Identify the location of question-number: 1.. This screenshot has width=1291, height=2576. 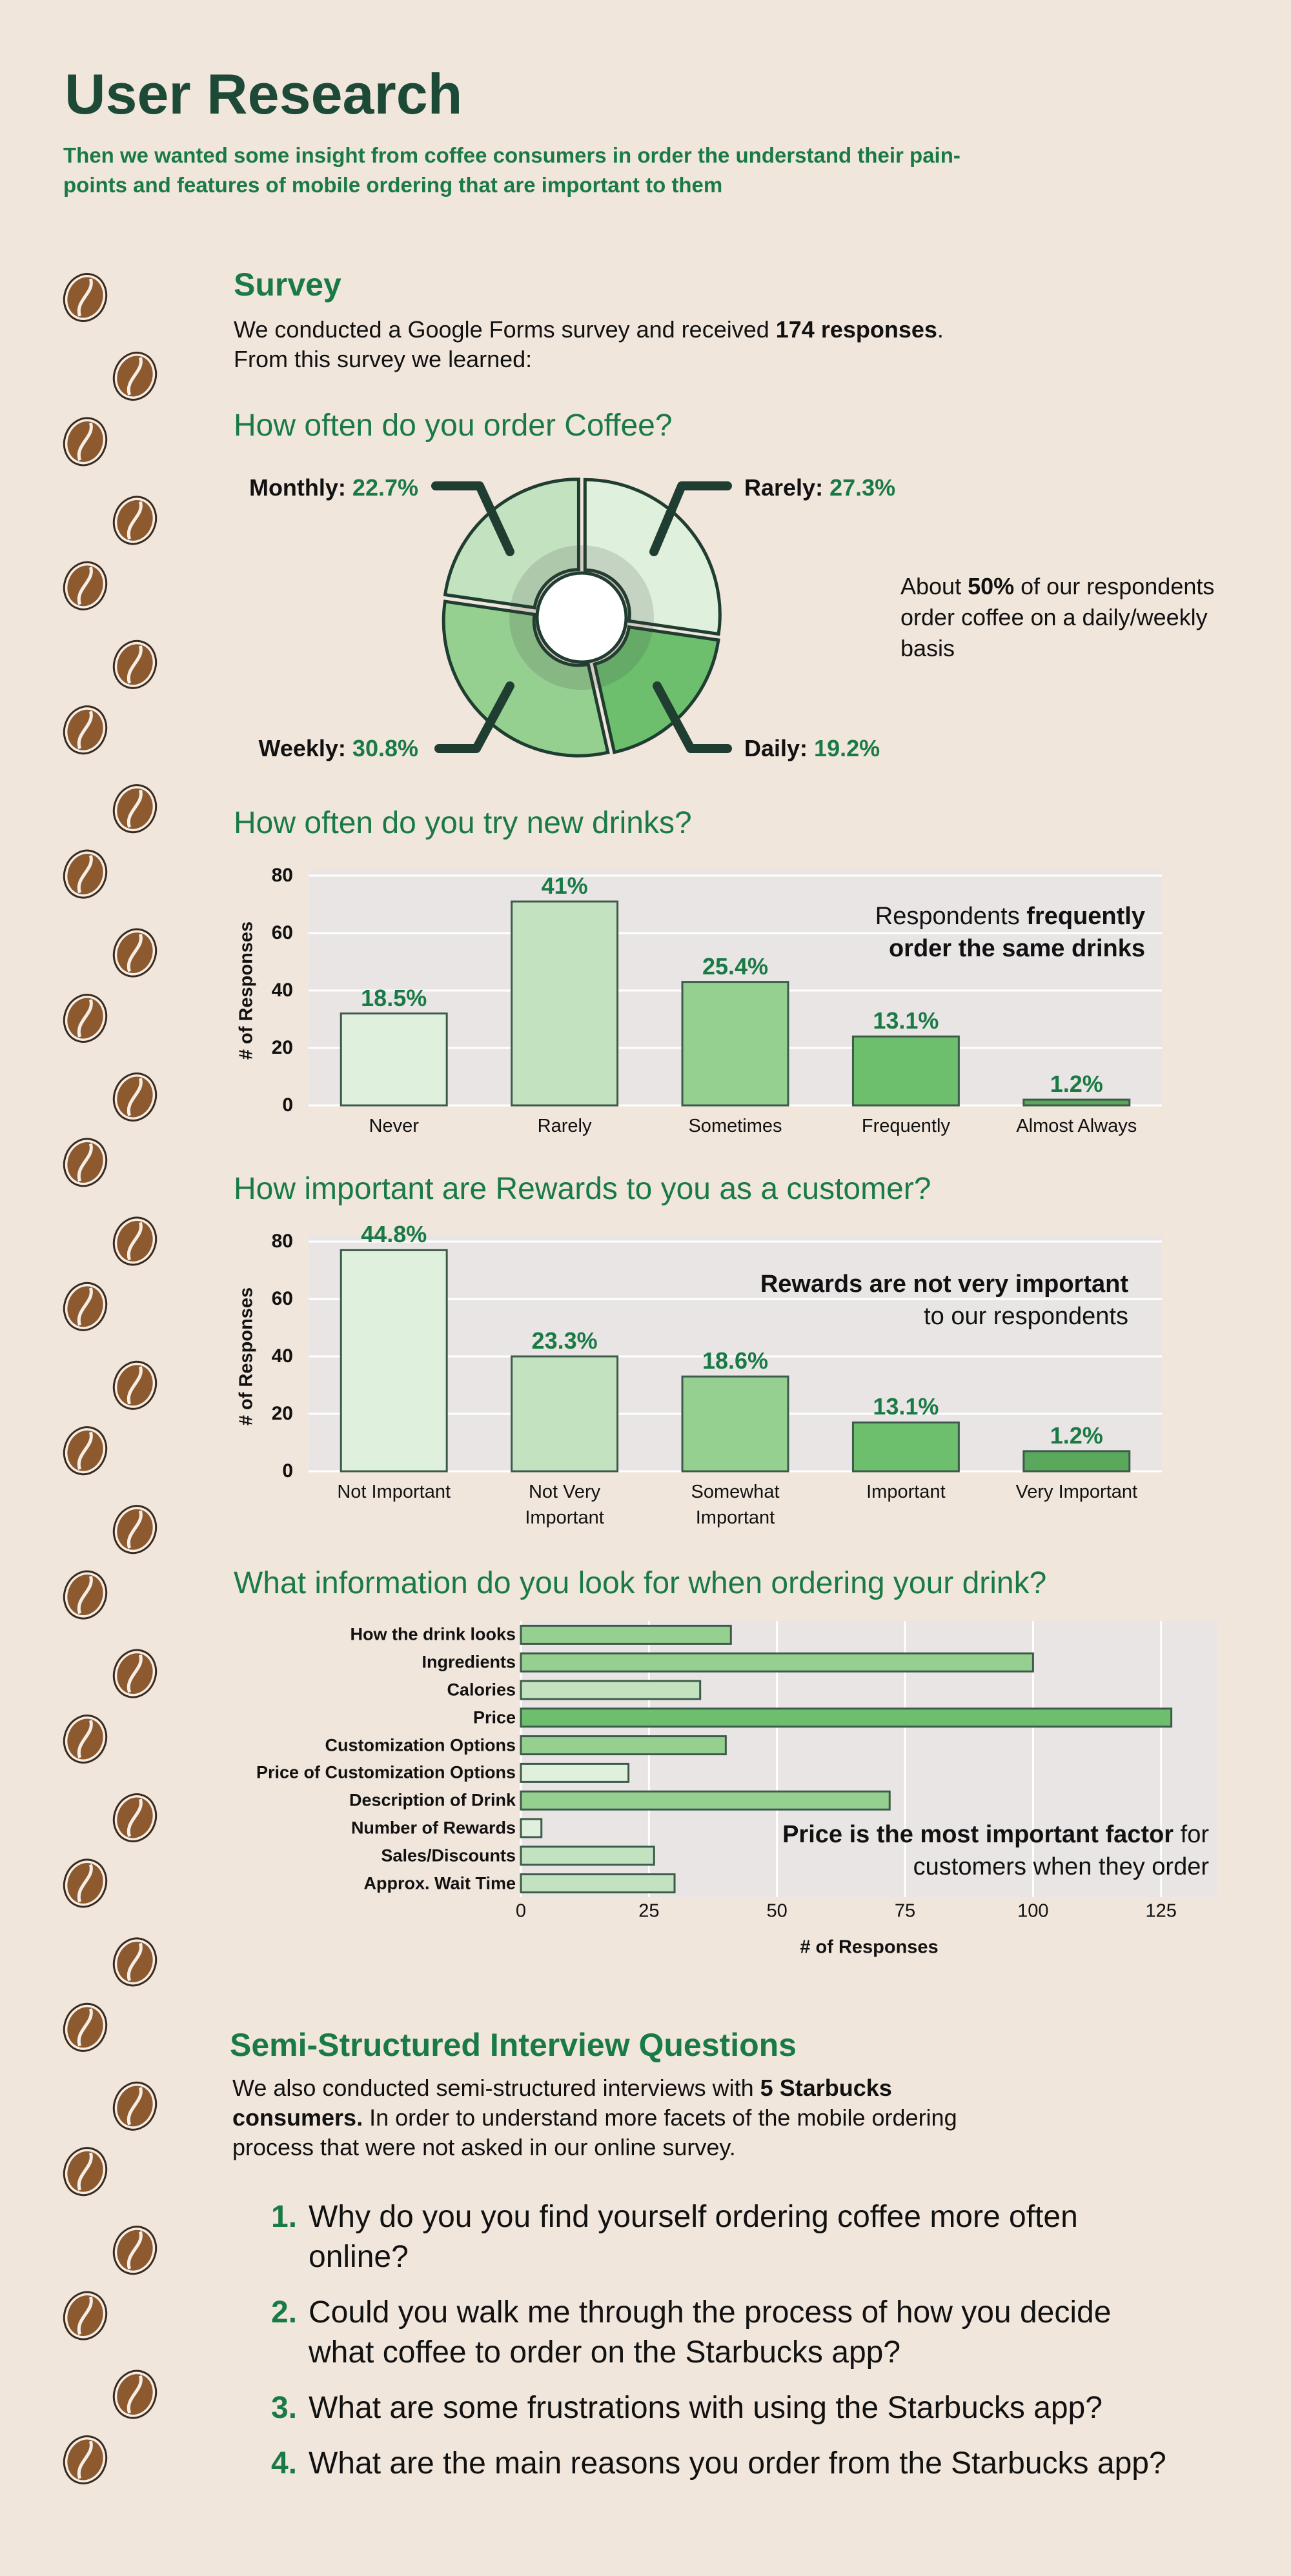
(284, 2217).